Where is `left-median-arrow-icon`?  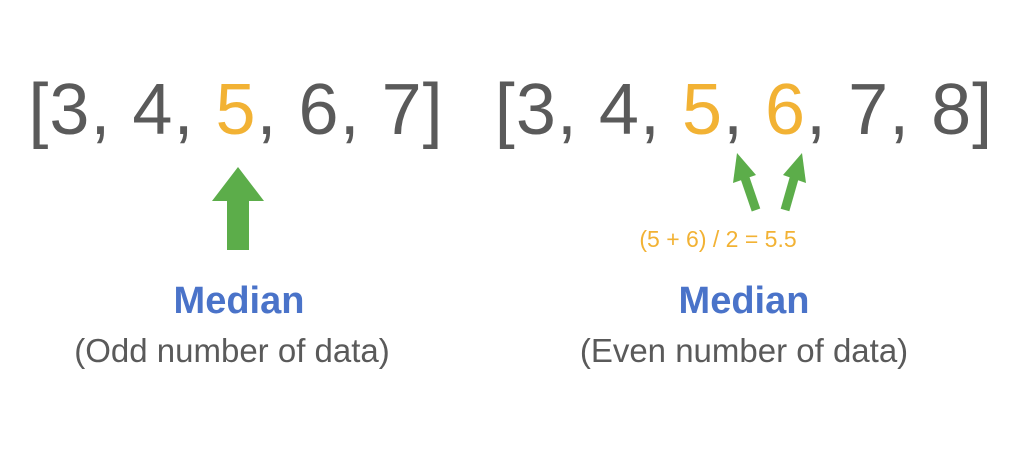 left-median-arrow-icon is located at coordinates (747, 182).